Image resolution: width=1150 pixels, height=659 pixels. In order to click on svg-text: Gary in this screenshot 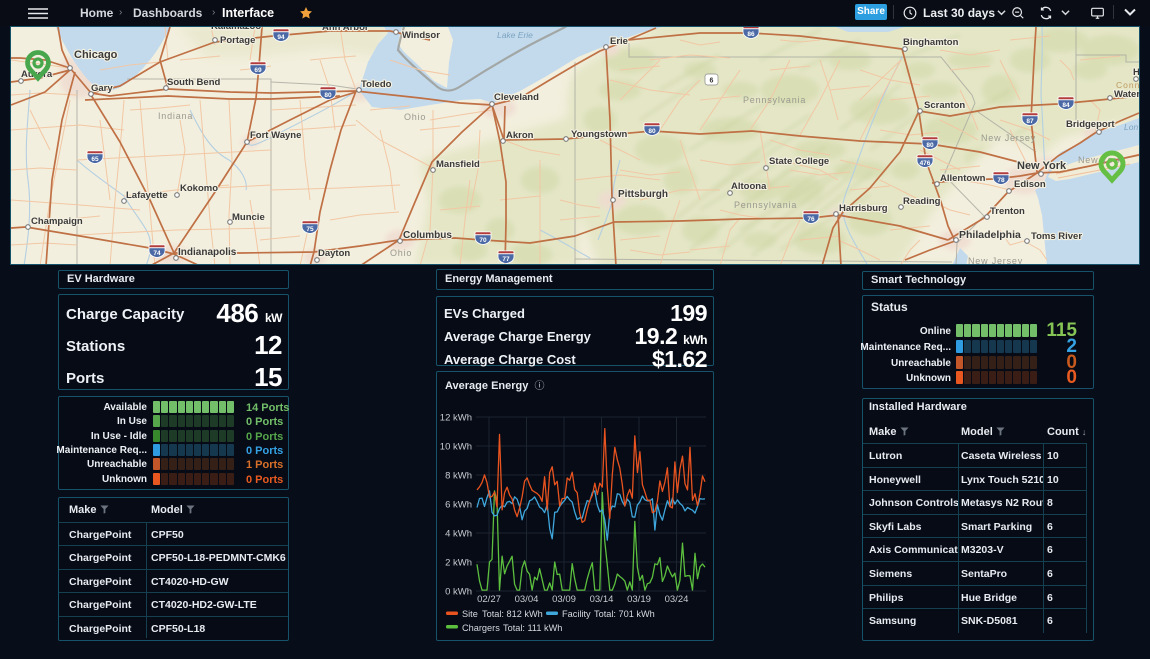, I will do `click(102, 88)`.